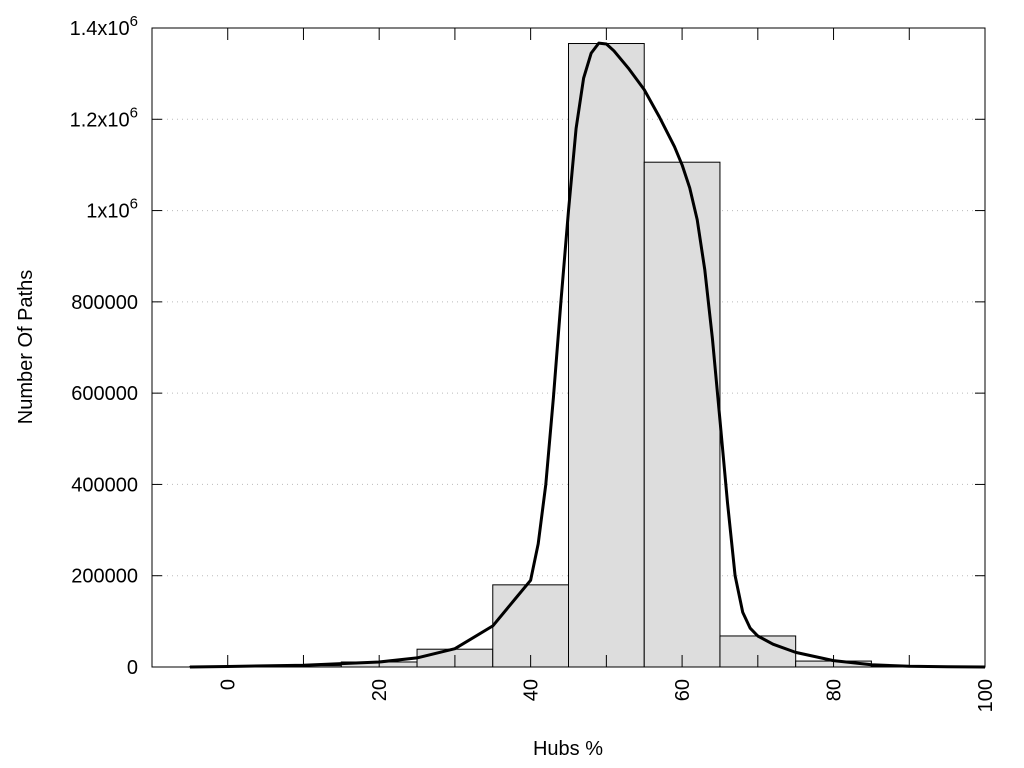 The image size is (1024, 768). I want to click on y-axis-label: Number Of Paths, so click(26, 347).